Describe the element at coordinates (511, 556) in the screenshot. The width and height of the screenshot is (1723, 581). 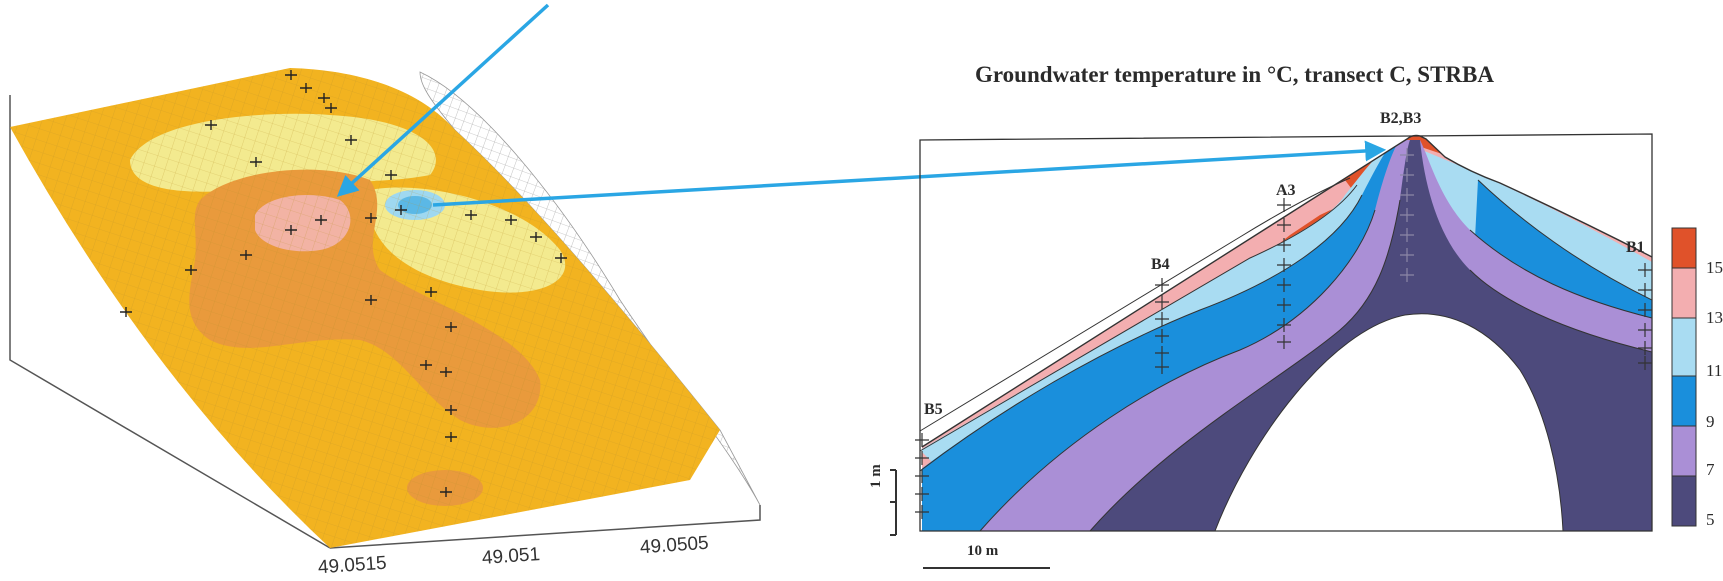
I see `axis-tick-49-051: 49.051` at that location.